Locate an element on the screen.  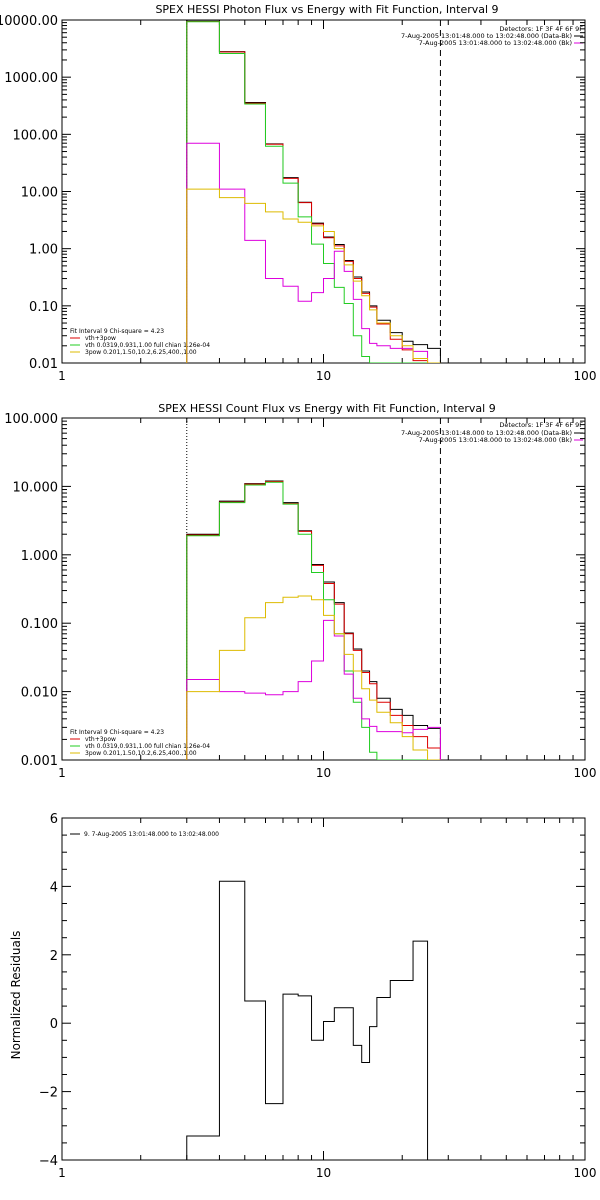
photon-x-tick-label: 100 is located at coordinates (585, 376).